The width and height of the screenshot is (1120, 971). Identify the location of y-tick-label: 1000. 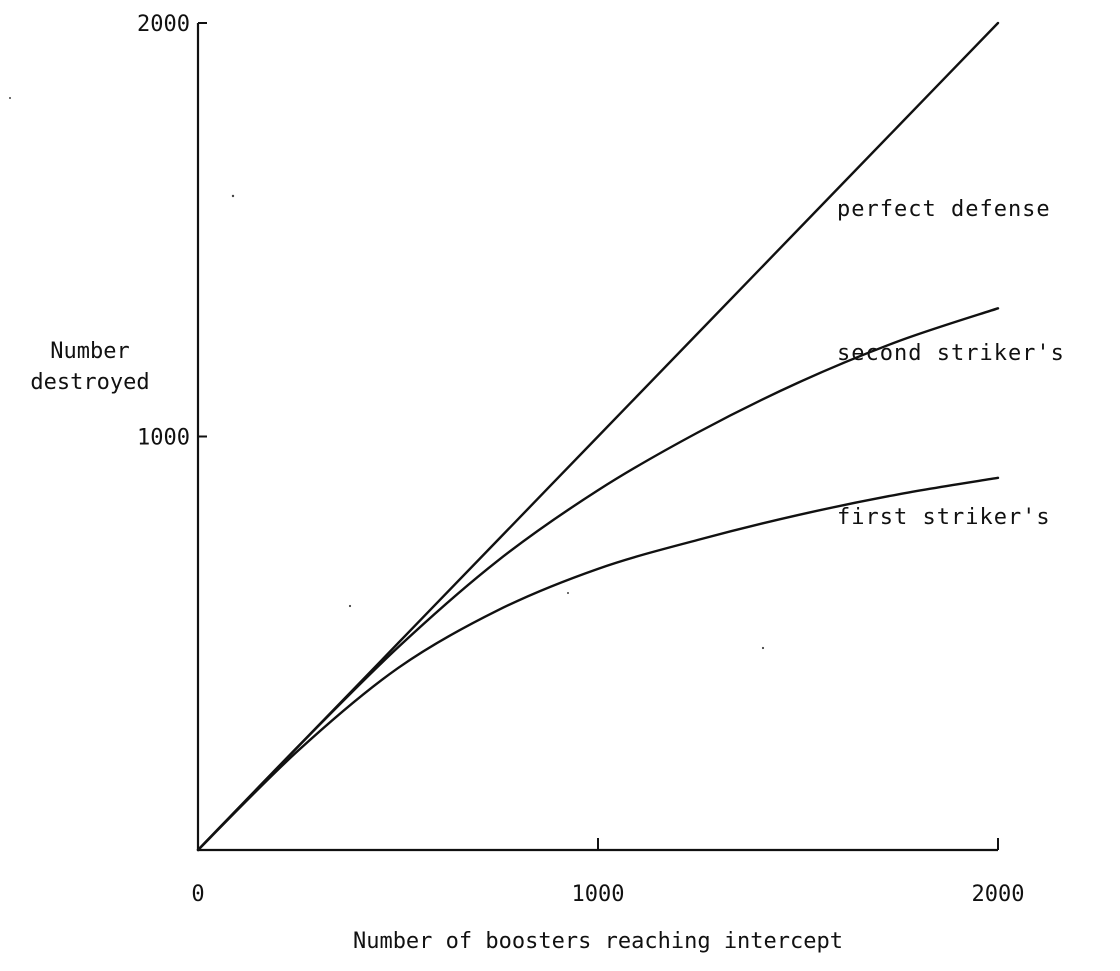
(163, 438).